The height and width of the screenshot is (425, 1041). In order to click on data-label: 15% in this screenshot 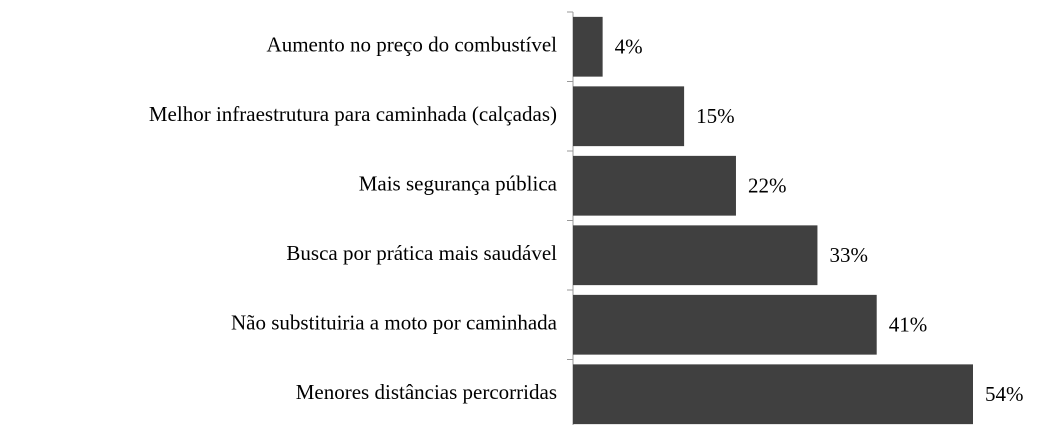, I will do `click(715, 116)`.